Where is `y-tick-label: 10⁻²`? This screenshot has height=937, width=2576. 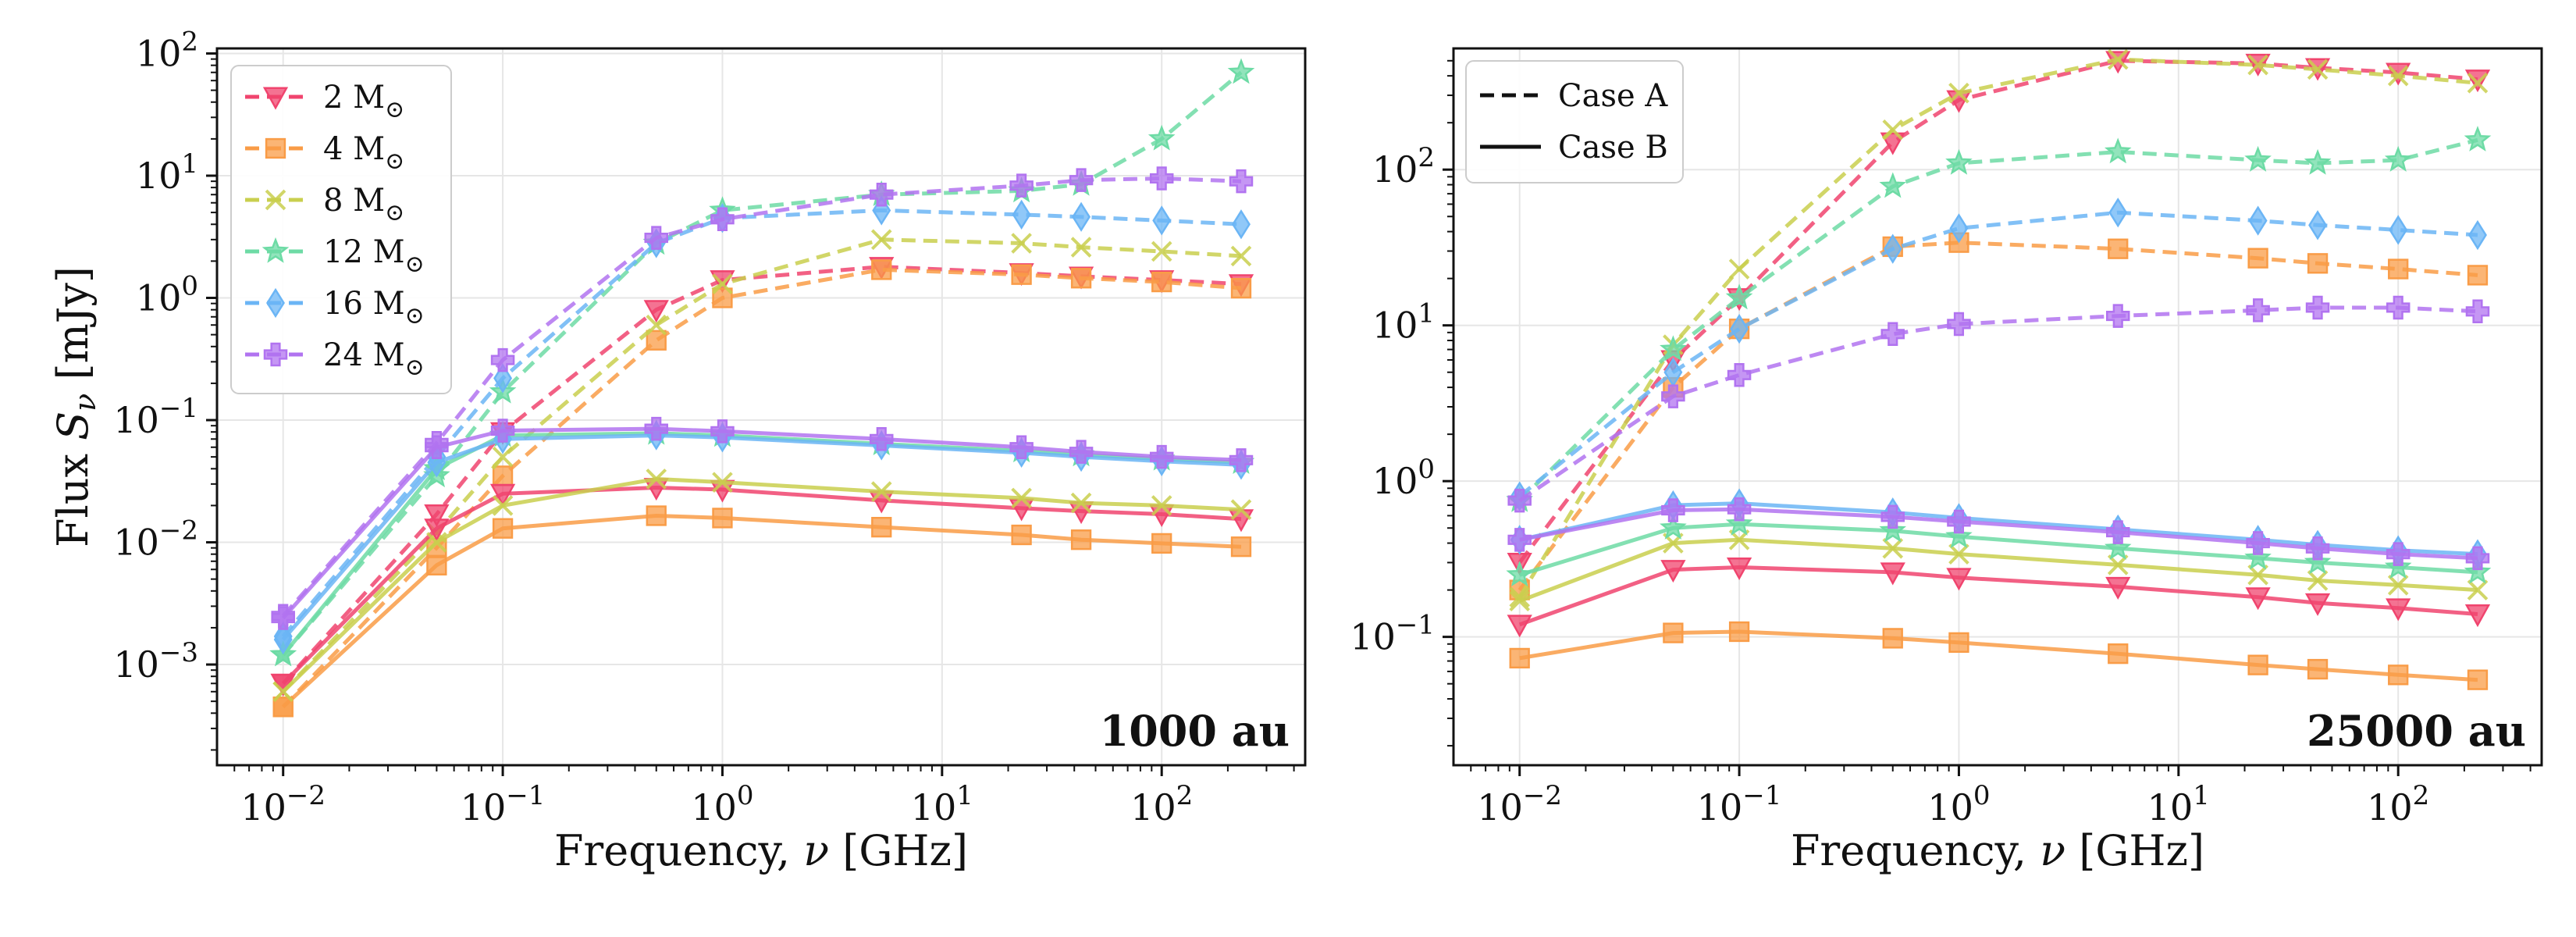 y-tick-label: 10⁻² is located at coordinates (155, 539).